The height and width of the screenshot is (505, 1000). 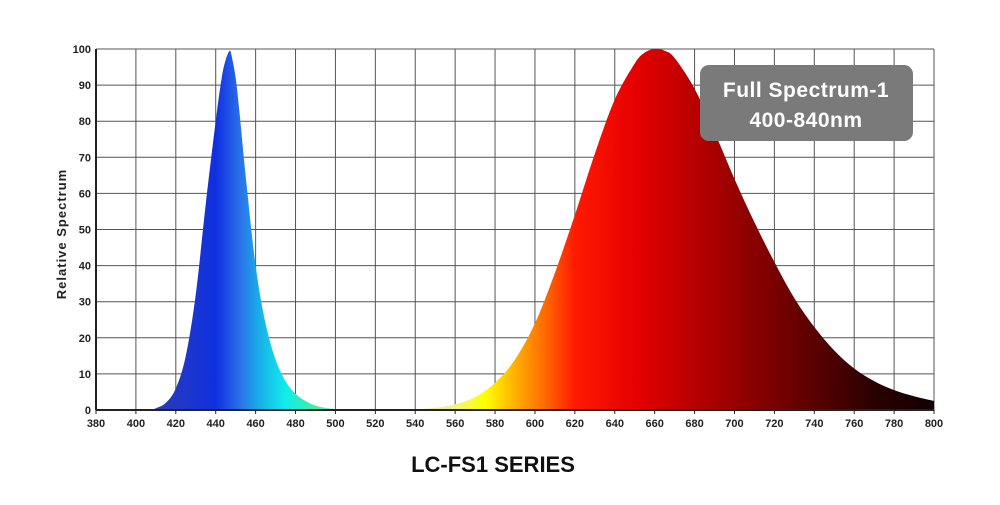 What do you see at coordinates (85, 86) in the screenshot?
I see `y-tick-label-90: 90` at bounding box center [85, 86].